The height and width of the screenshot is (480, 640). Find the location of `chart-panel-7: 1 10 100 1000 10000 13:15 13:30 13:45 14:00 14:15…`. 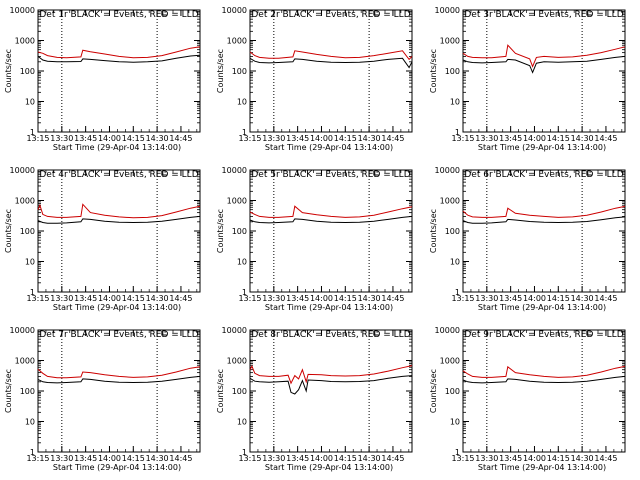

chart-panel-7: 1 10 100 1000 10000 13:15 13:30 13:45 14:00 14:15… is located at coordinates (102, 399).